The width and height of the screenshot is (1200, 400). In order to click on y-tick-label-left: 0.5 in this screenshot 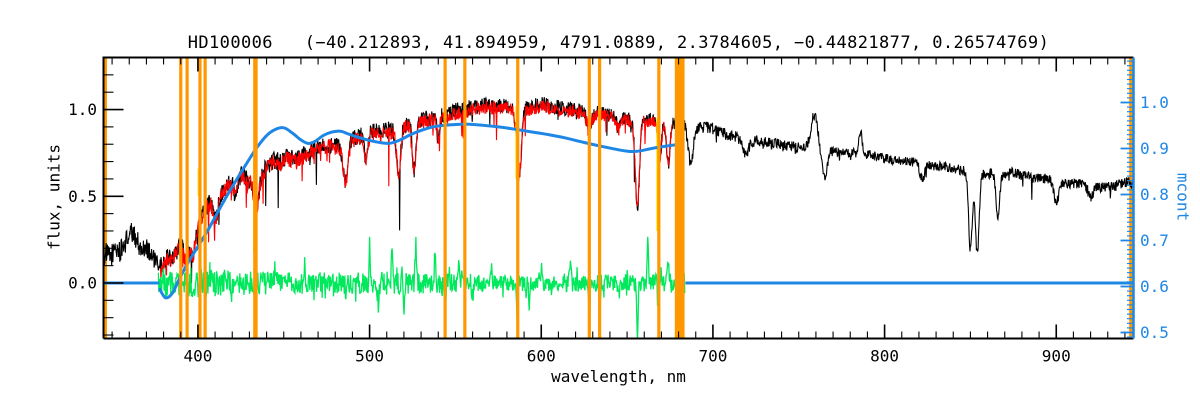, I will do `click(82, 196)`.